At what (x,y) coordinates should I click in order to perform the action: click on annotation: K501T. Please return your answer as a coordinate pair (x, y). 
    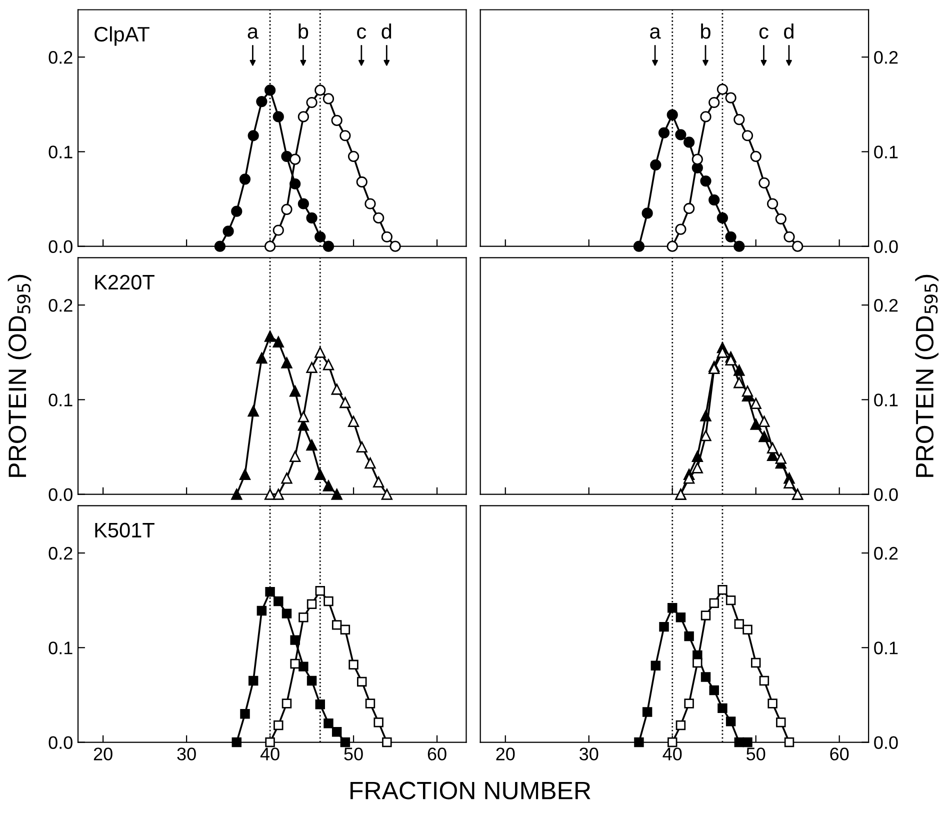
    Looking at the image, I should click on (124, 530).